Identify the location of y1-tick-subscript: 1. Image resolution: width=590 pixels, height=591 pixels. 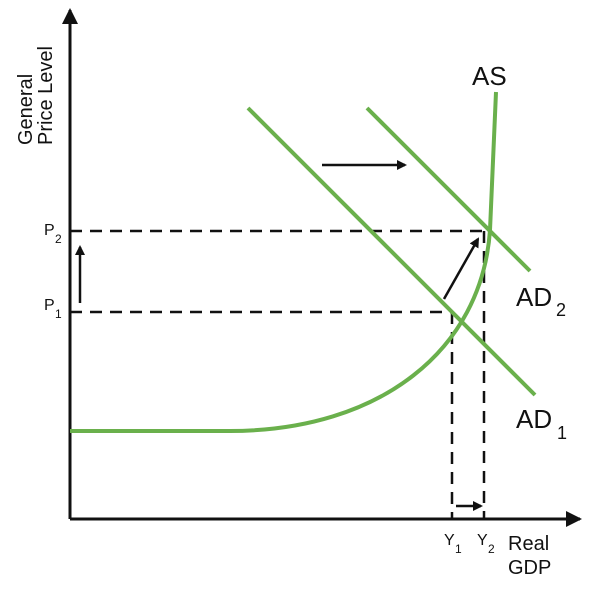
(458, 549).